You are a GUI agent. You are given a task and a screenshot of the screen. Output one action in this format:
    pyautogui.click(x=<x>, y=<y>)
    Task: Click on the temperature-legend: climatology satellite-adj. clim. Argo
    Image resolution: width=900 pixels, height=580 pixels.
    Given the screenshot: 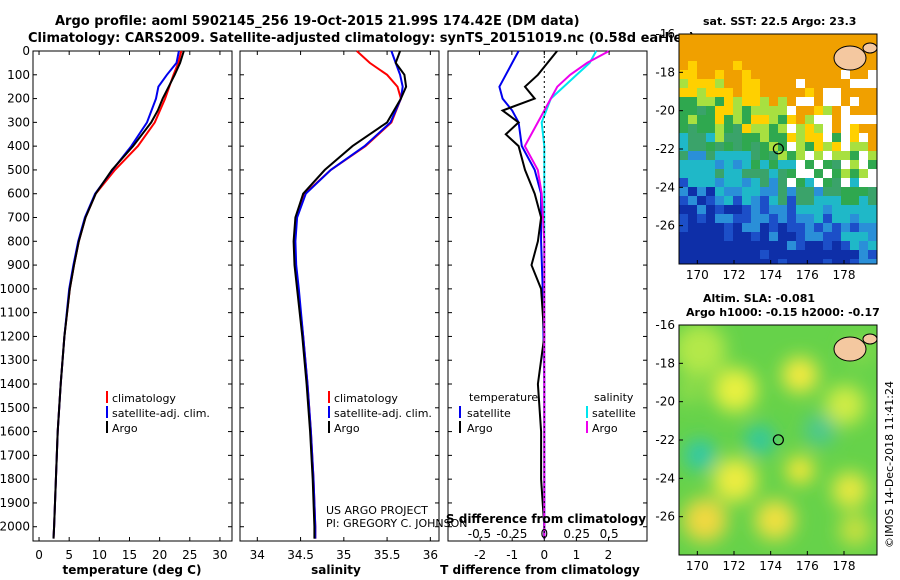 What is the action you would take?
    pyautogui.click(x=158, y=413)
    